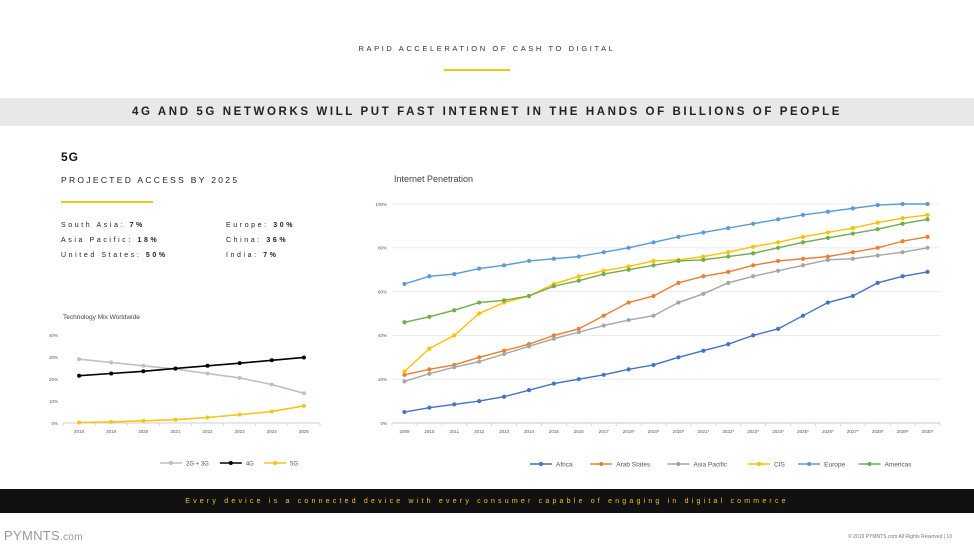 This screenshot has width=974, height=547. Describe the element at coordinates (70, 157) in the screenshot. I see `tech-label: 5G` at that location.